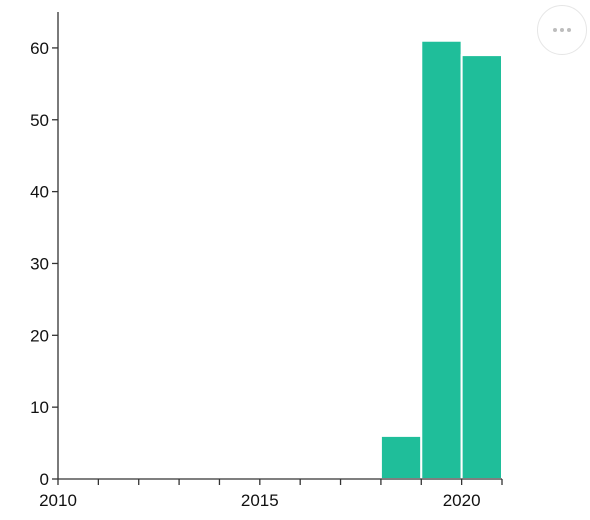 This screenshot has height=520, width=590. Describe the element at coordinates (39, 48) in the screenshot. I see `y-tick-label: 60` at that location.